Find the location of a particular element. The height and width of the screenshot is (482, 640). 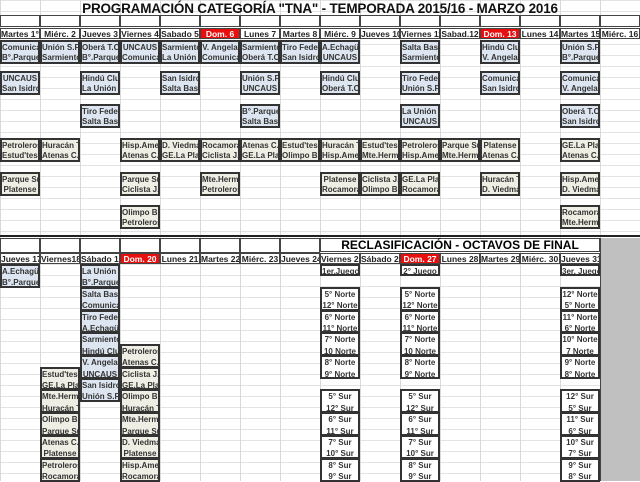

match-cell: Hisp.Amer.Atenas C.P is located at coordinates (140, 150).